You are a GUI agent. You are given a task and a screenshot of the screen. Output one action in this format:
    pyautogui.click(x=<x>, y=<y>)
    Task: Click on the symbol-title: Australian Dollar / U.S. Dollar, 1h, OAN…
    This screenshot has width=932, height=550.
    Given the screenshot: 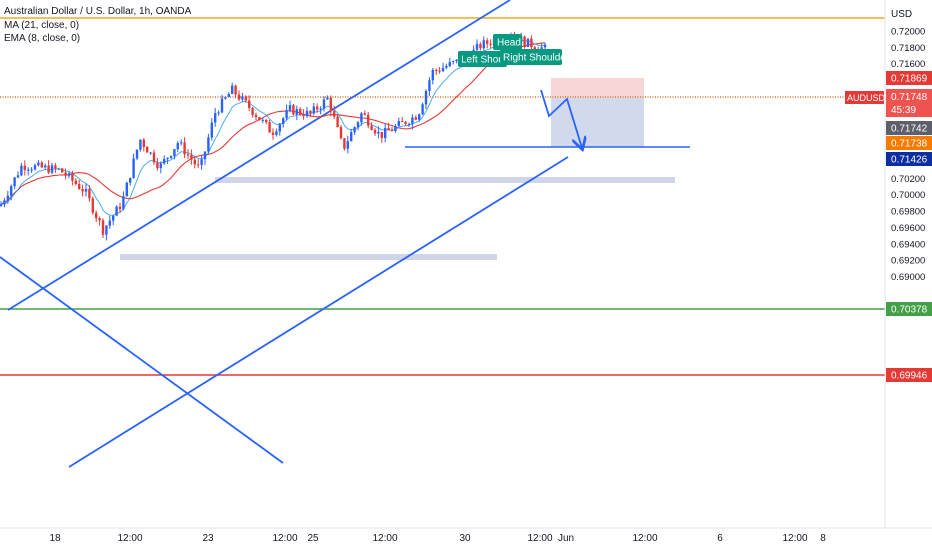 What is the action you would take?
    pyautogui.click(x=98, y=11)
    